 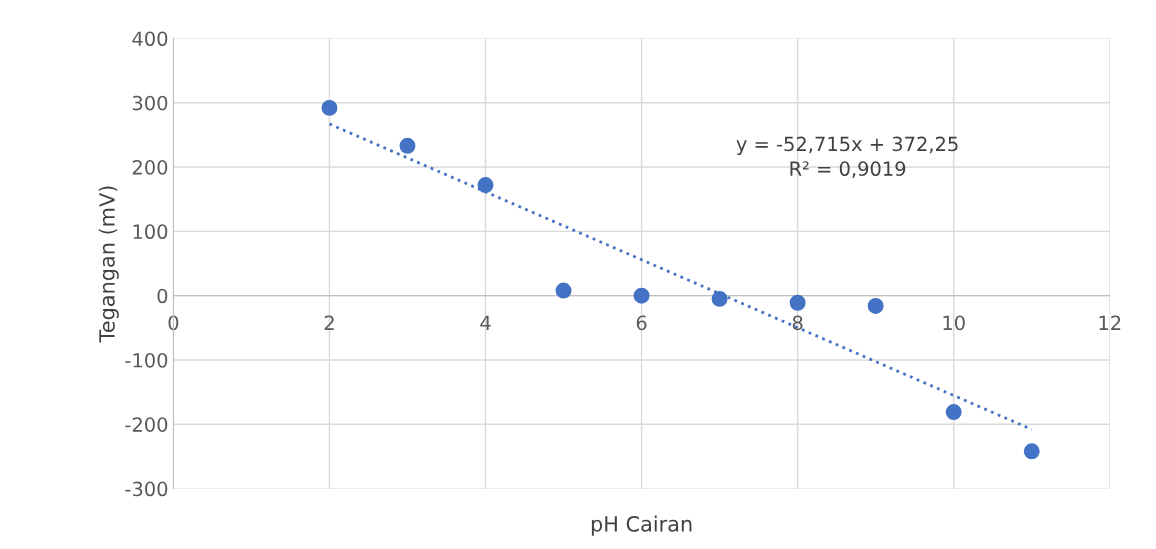 What do you see at coordinates (150, 39) in the screenshot?
I see `y-tick-label: 400` at bounding box center [150, 39].